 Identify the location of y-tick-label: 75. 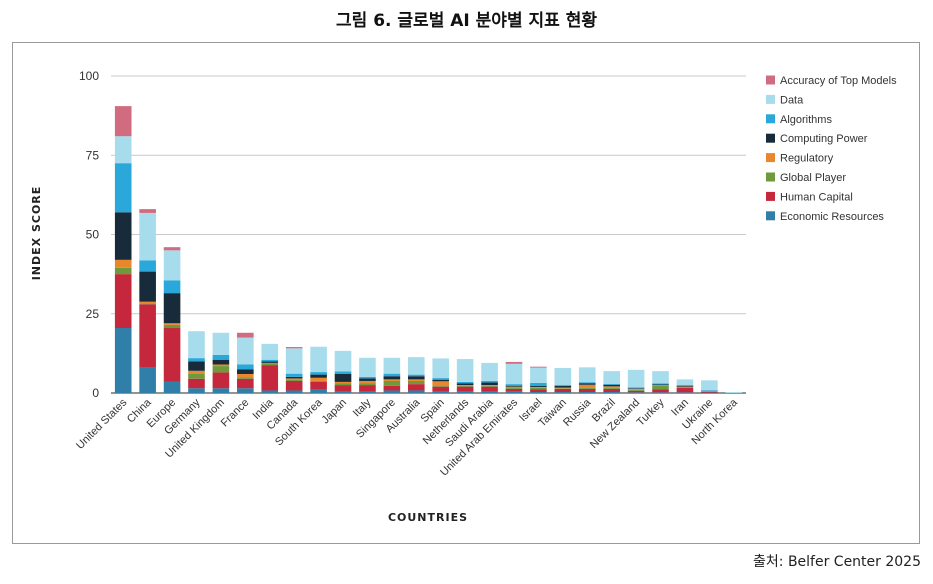
(93, 155).